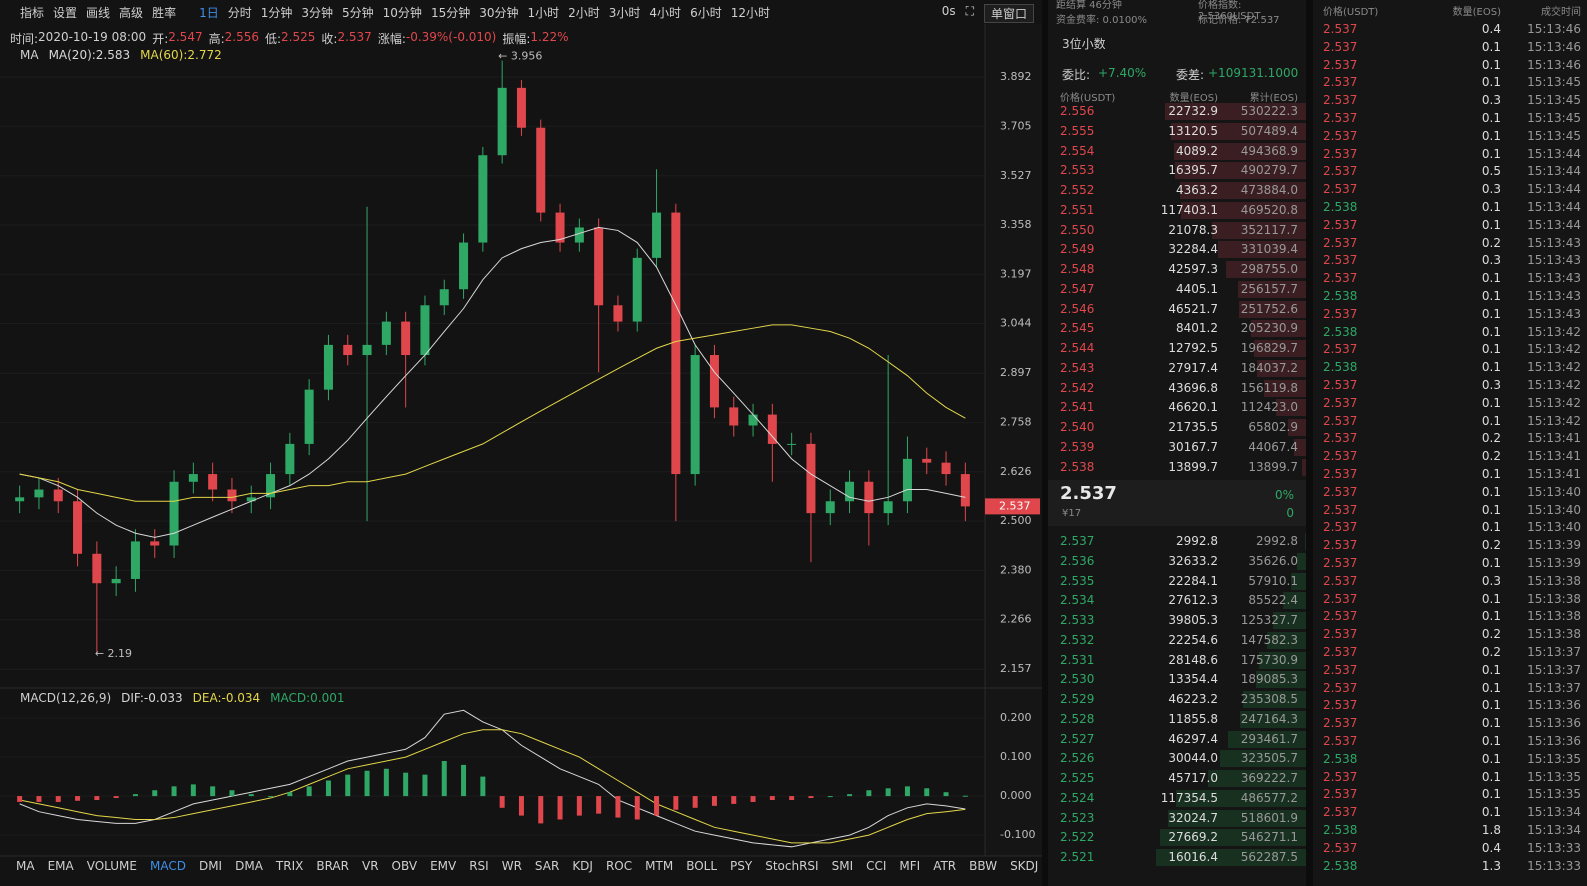 This screenshot has height=886, width=1587. I want to click on period: 4小时, so click(665, 12).